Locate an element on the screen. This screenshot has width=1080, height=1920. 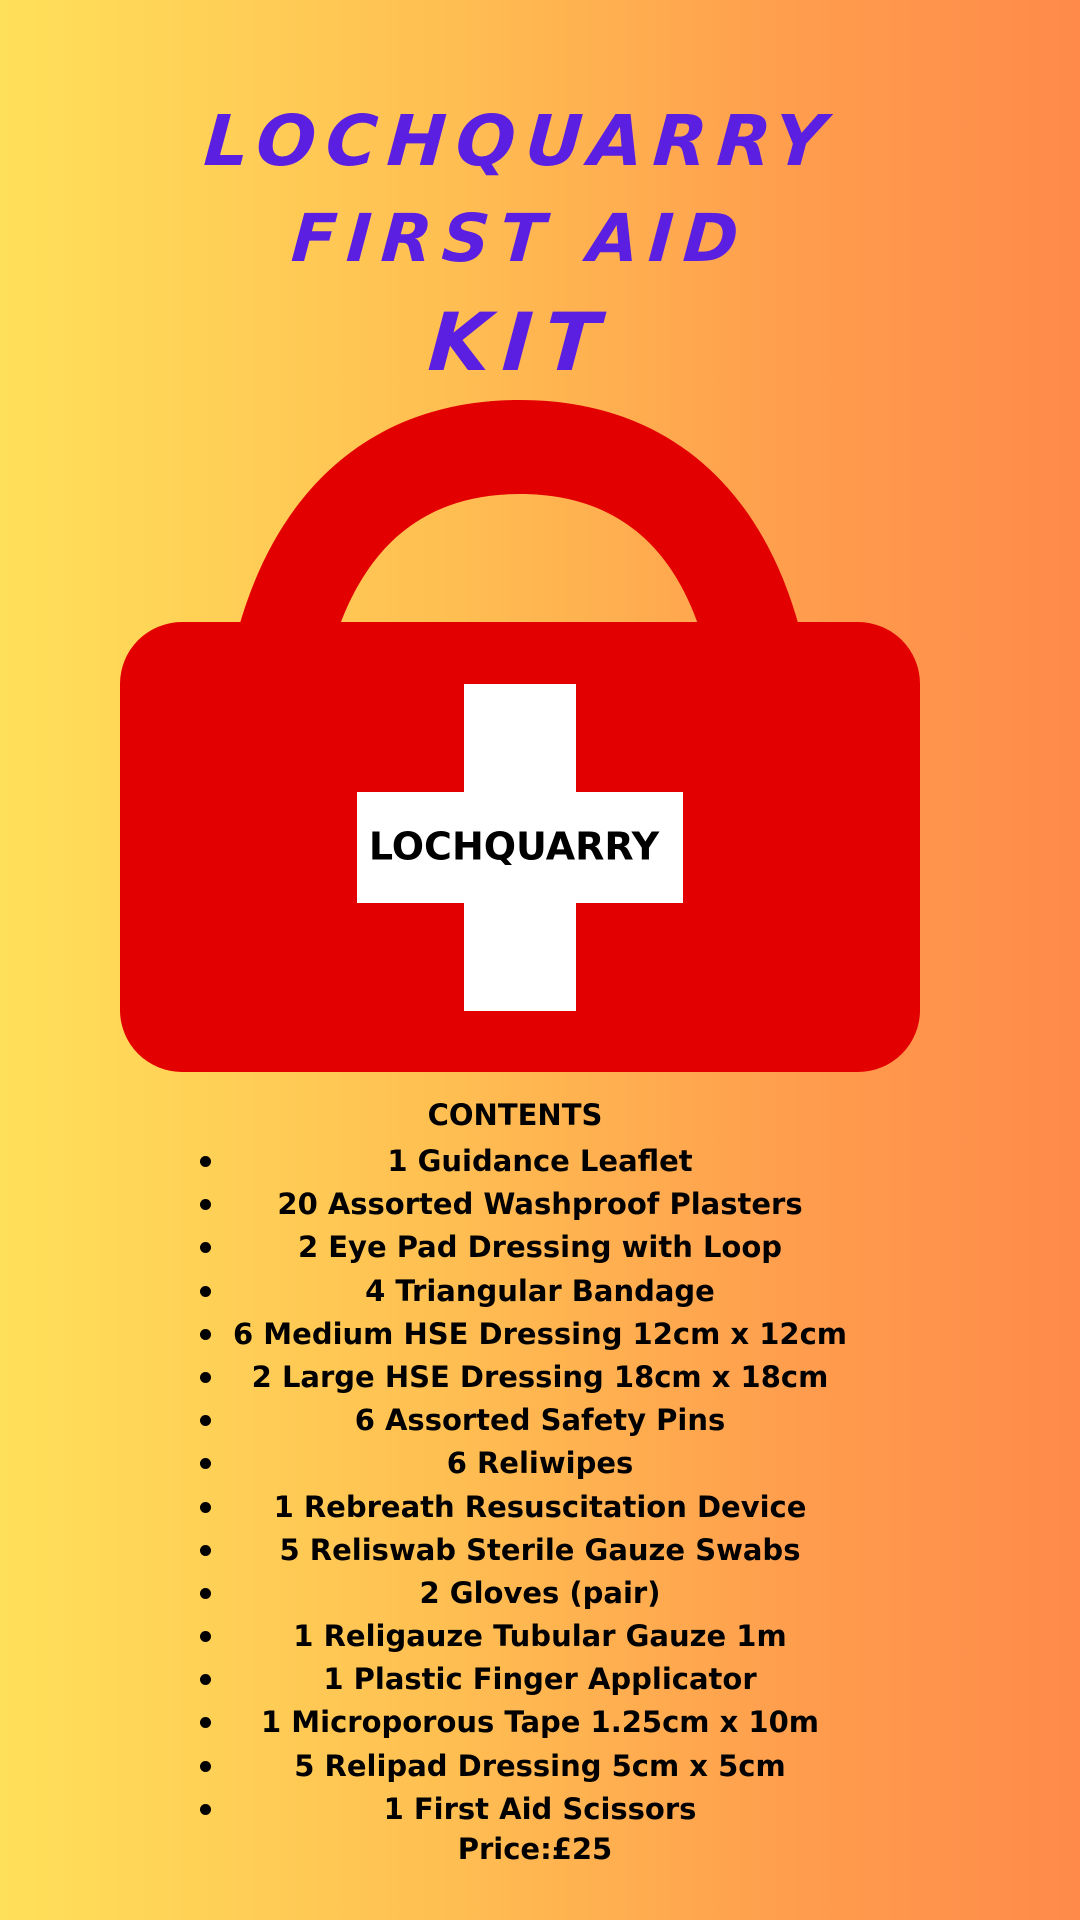
list-item-label: 6 Assorted Safety Pins is located at coordinates (540, 1420).